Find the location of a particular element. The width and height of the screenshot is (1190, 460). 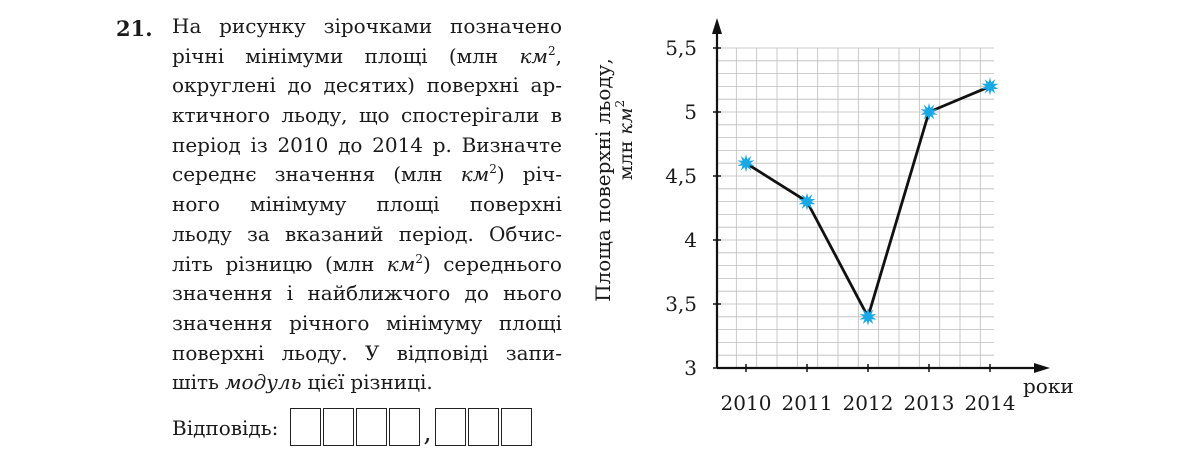

task-number: 21. is located at coordinates (134, 28).